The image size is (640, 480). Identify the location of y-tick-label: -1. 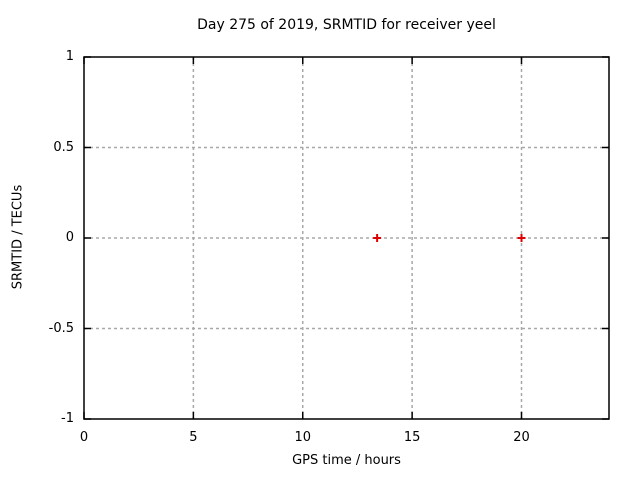
(67, 418).